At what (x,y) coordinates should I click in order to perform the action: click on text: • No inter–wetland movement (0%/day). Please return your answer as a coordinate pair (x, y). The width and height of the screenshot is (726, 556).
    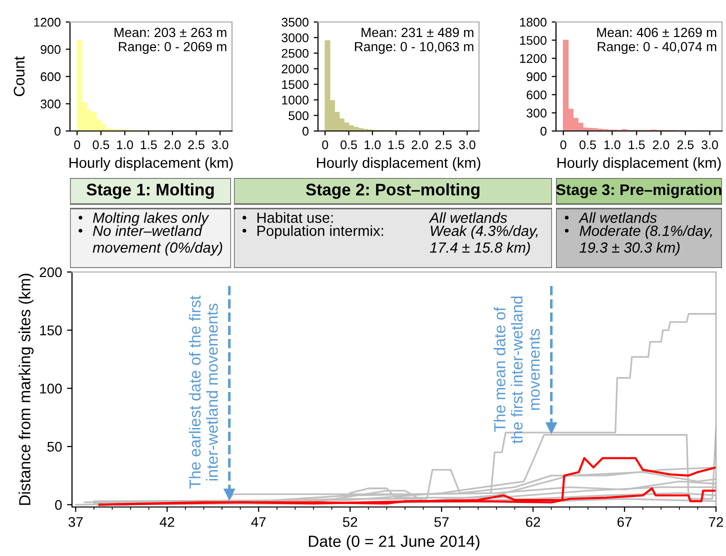
    Looking at the image, I should click on (150, 240).